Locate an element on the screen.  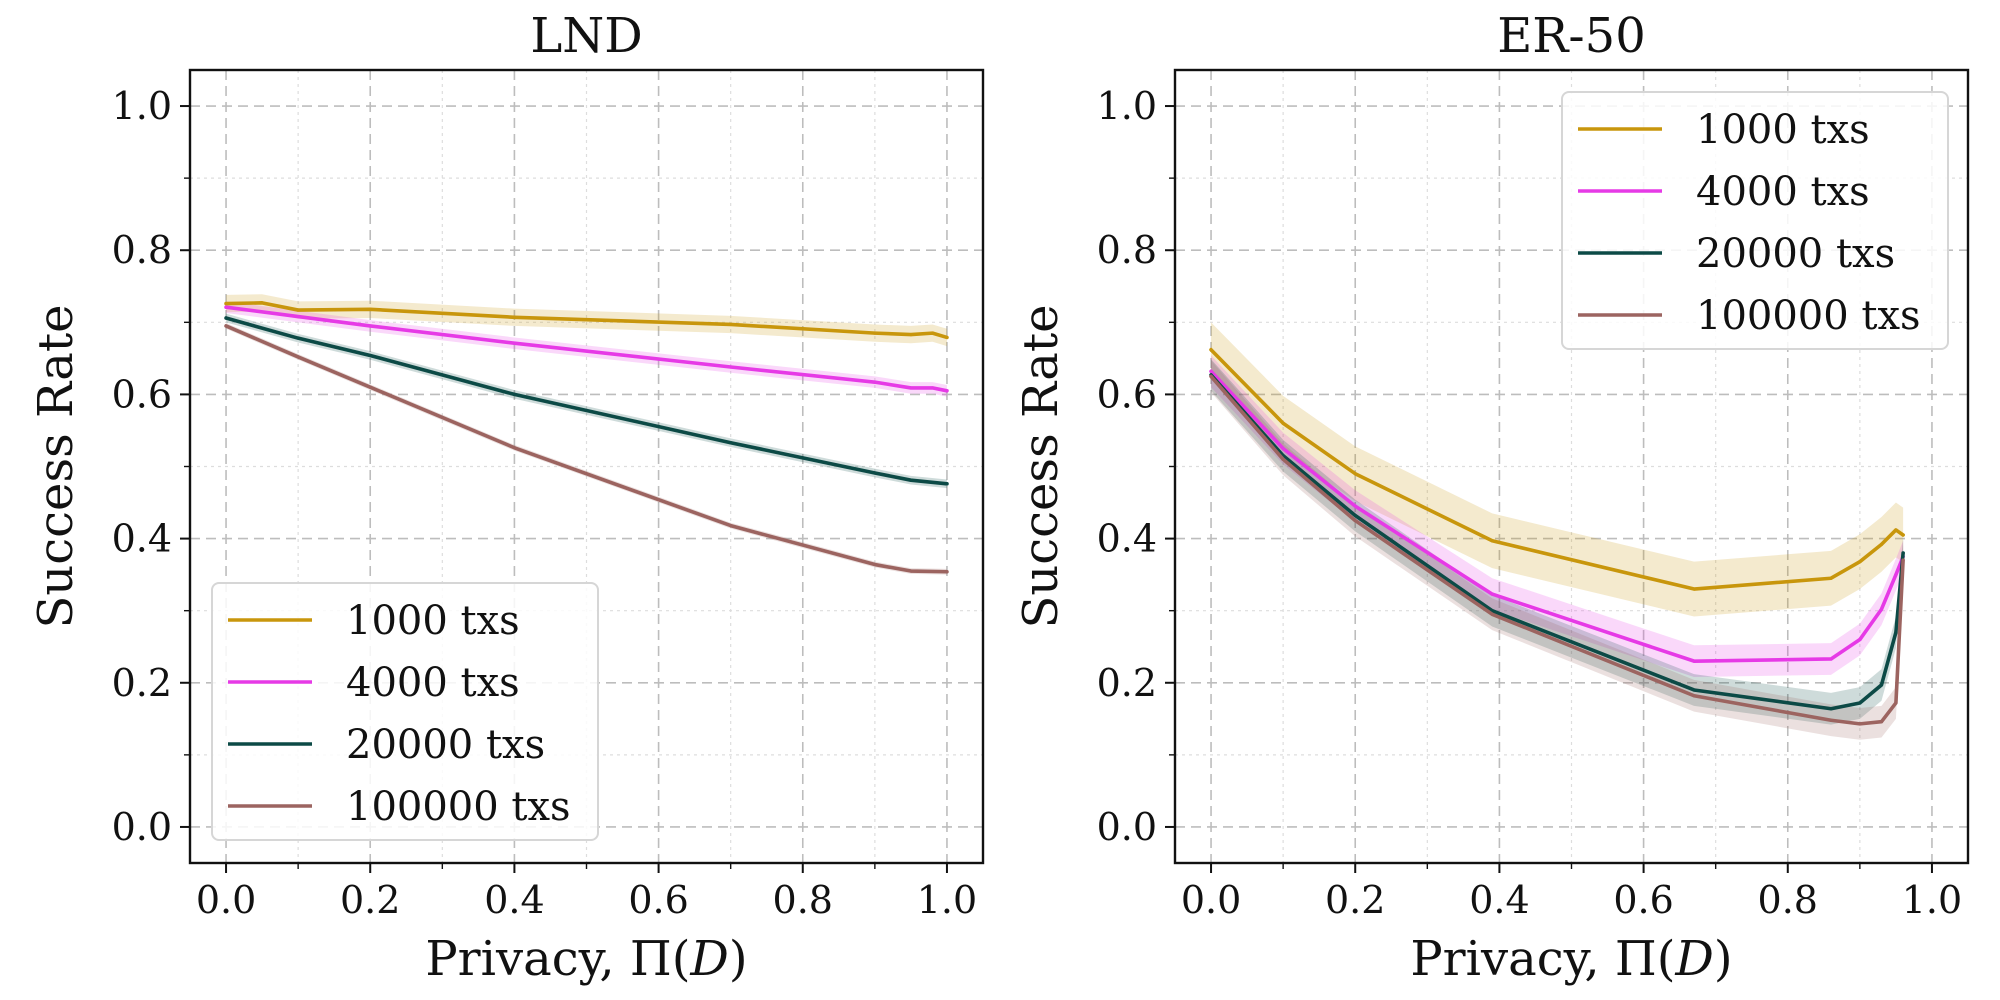
chart-0-ytick-label-3: 0.6 is located at coordinates (142, 394).